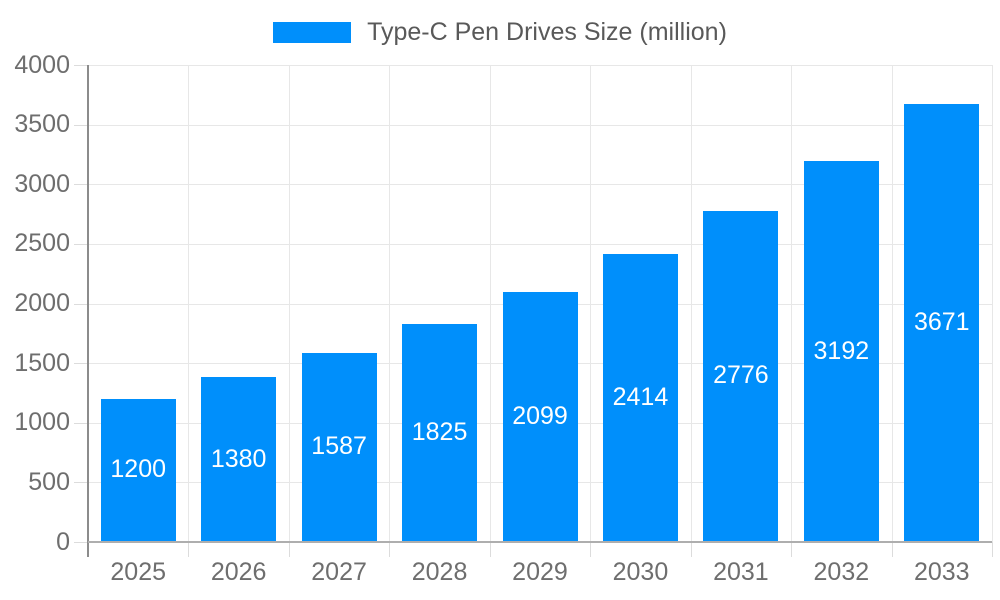  I want to click on y-axis-label: 1500, so click(42, 362).